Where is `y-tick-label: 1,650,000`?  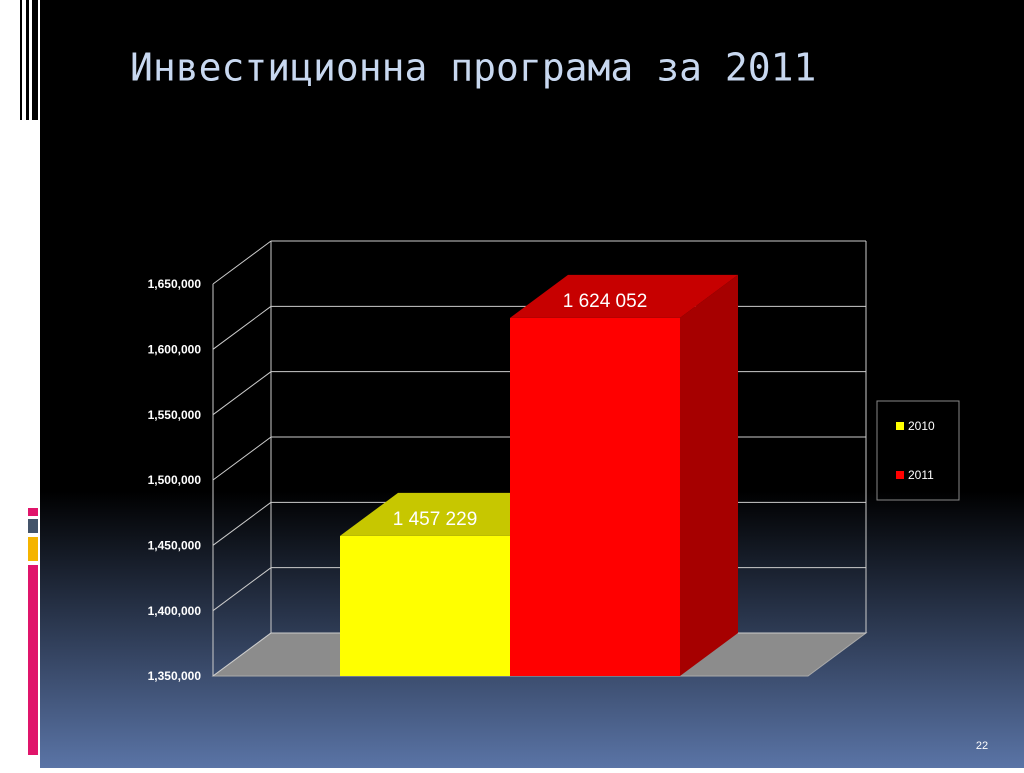
y-tick-label: 1,650,000 is located at coordinates (175, 284).